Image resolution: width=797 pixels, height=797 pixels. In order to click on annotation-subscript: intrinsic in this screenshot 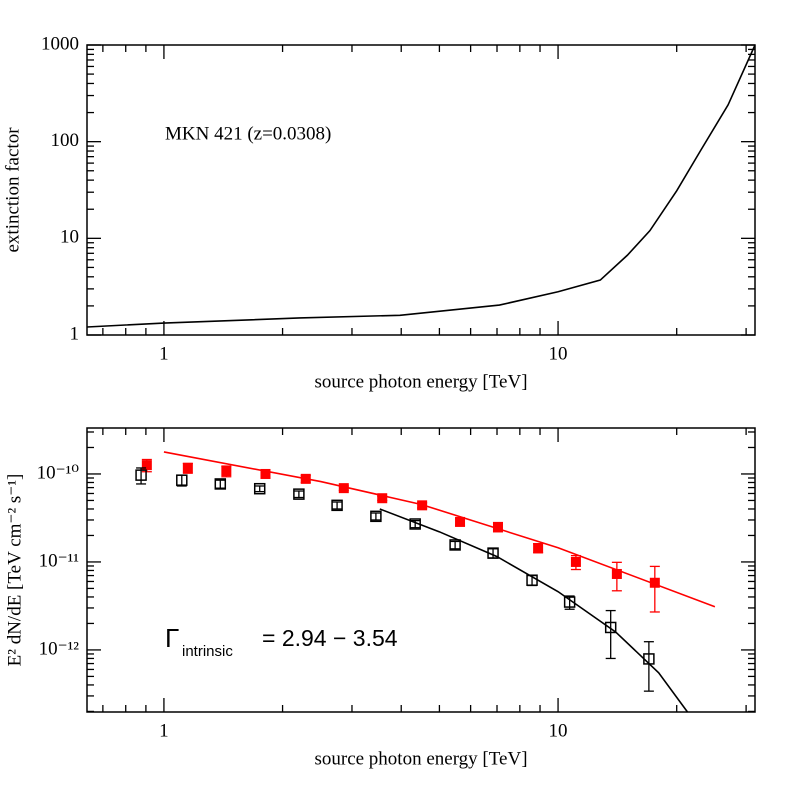, I will do `click(207, 651)`.